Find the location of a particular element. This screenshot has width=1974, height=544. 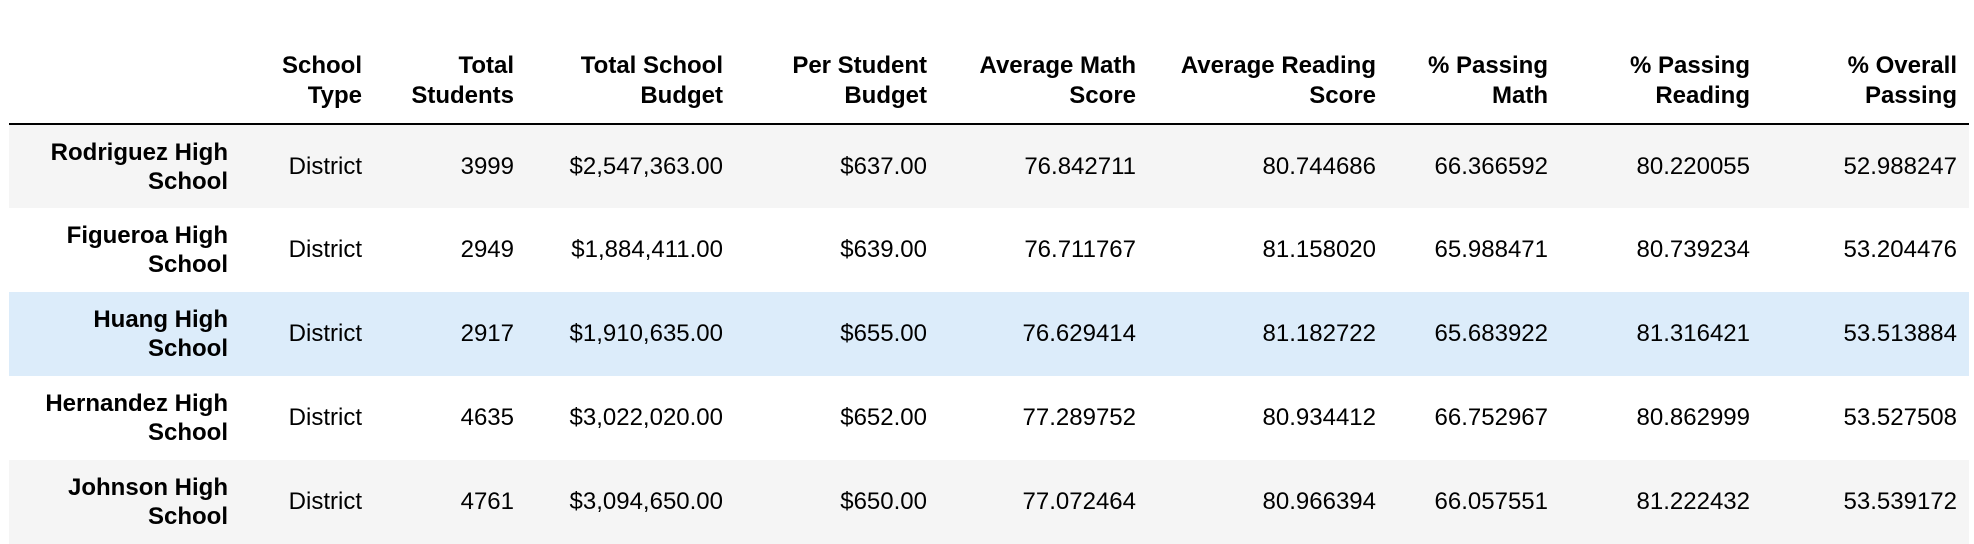

cell-overall-passing: 53.539172 is located at coordinates (1865, 502).